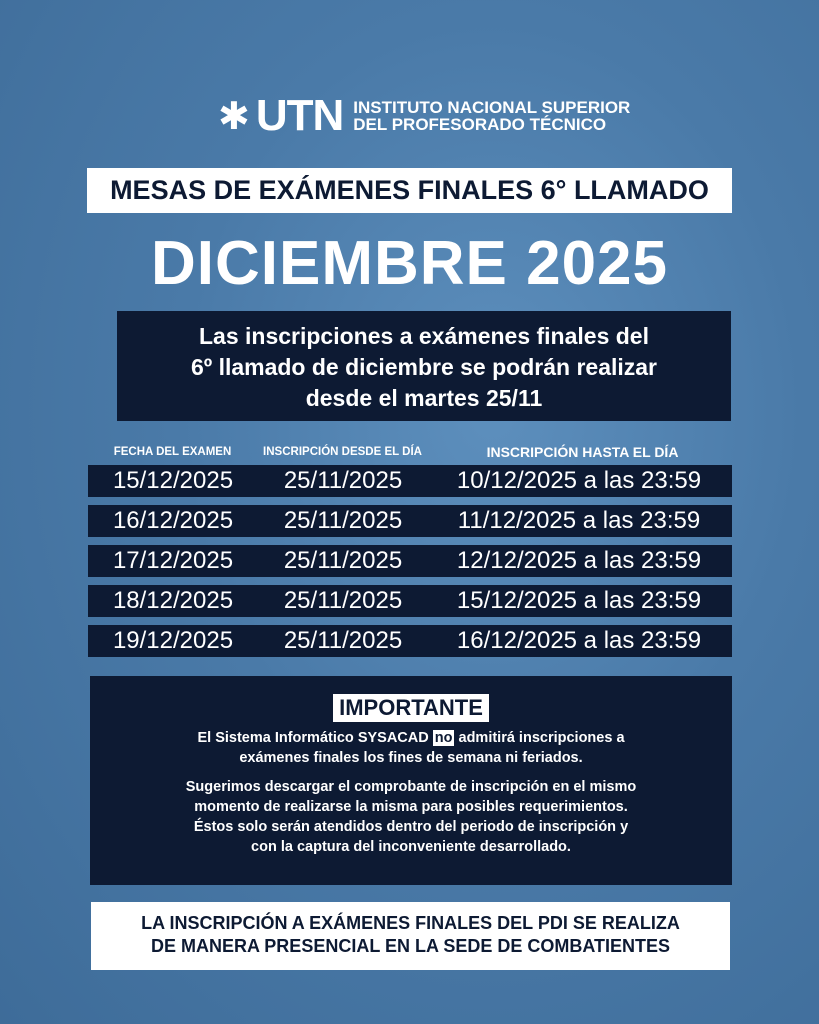 The image size is (819, 1024). Describe the element at coordinates (342, 452) in the screenshot. I see `header-from: INSCRIPCIÓN DESDE EL DÍA` at that location.